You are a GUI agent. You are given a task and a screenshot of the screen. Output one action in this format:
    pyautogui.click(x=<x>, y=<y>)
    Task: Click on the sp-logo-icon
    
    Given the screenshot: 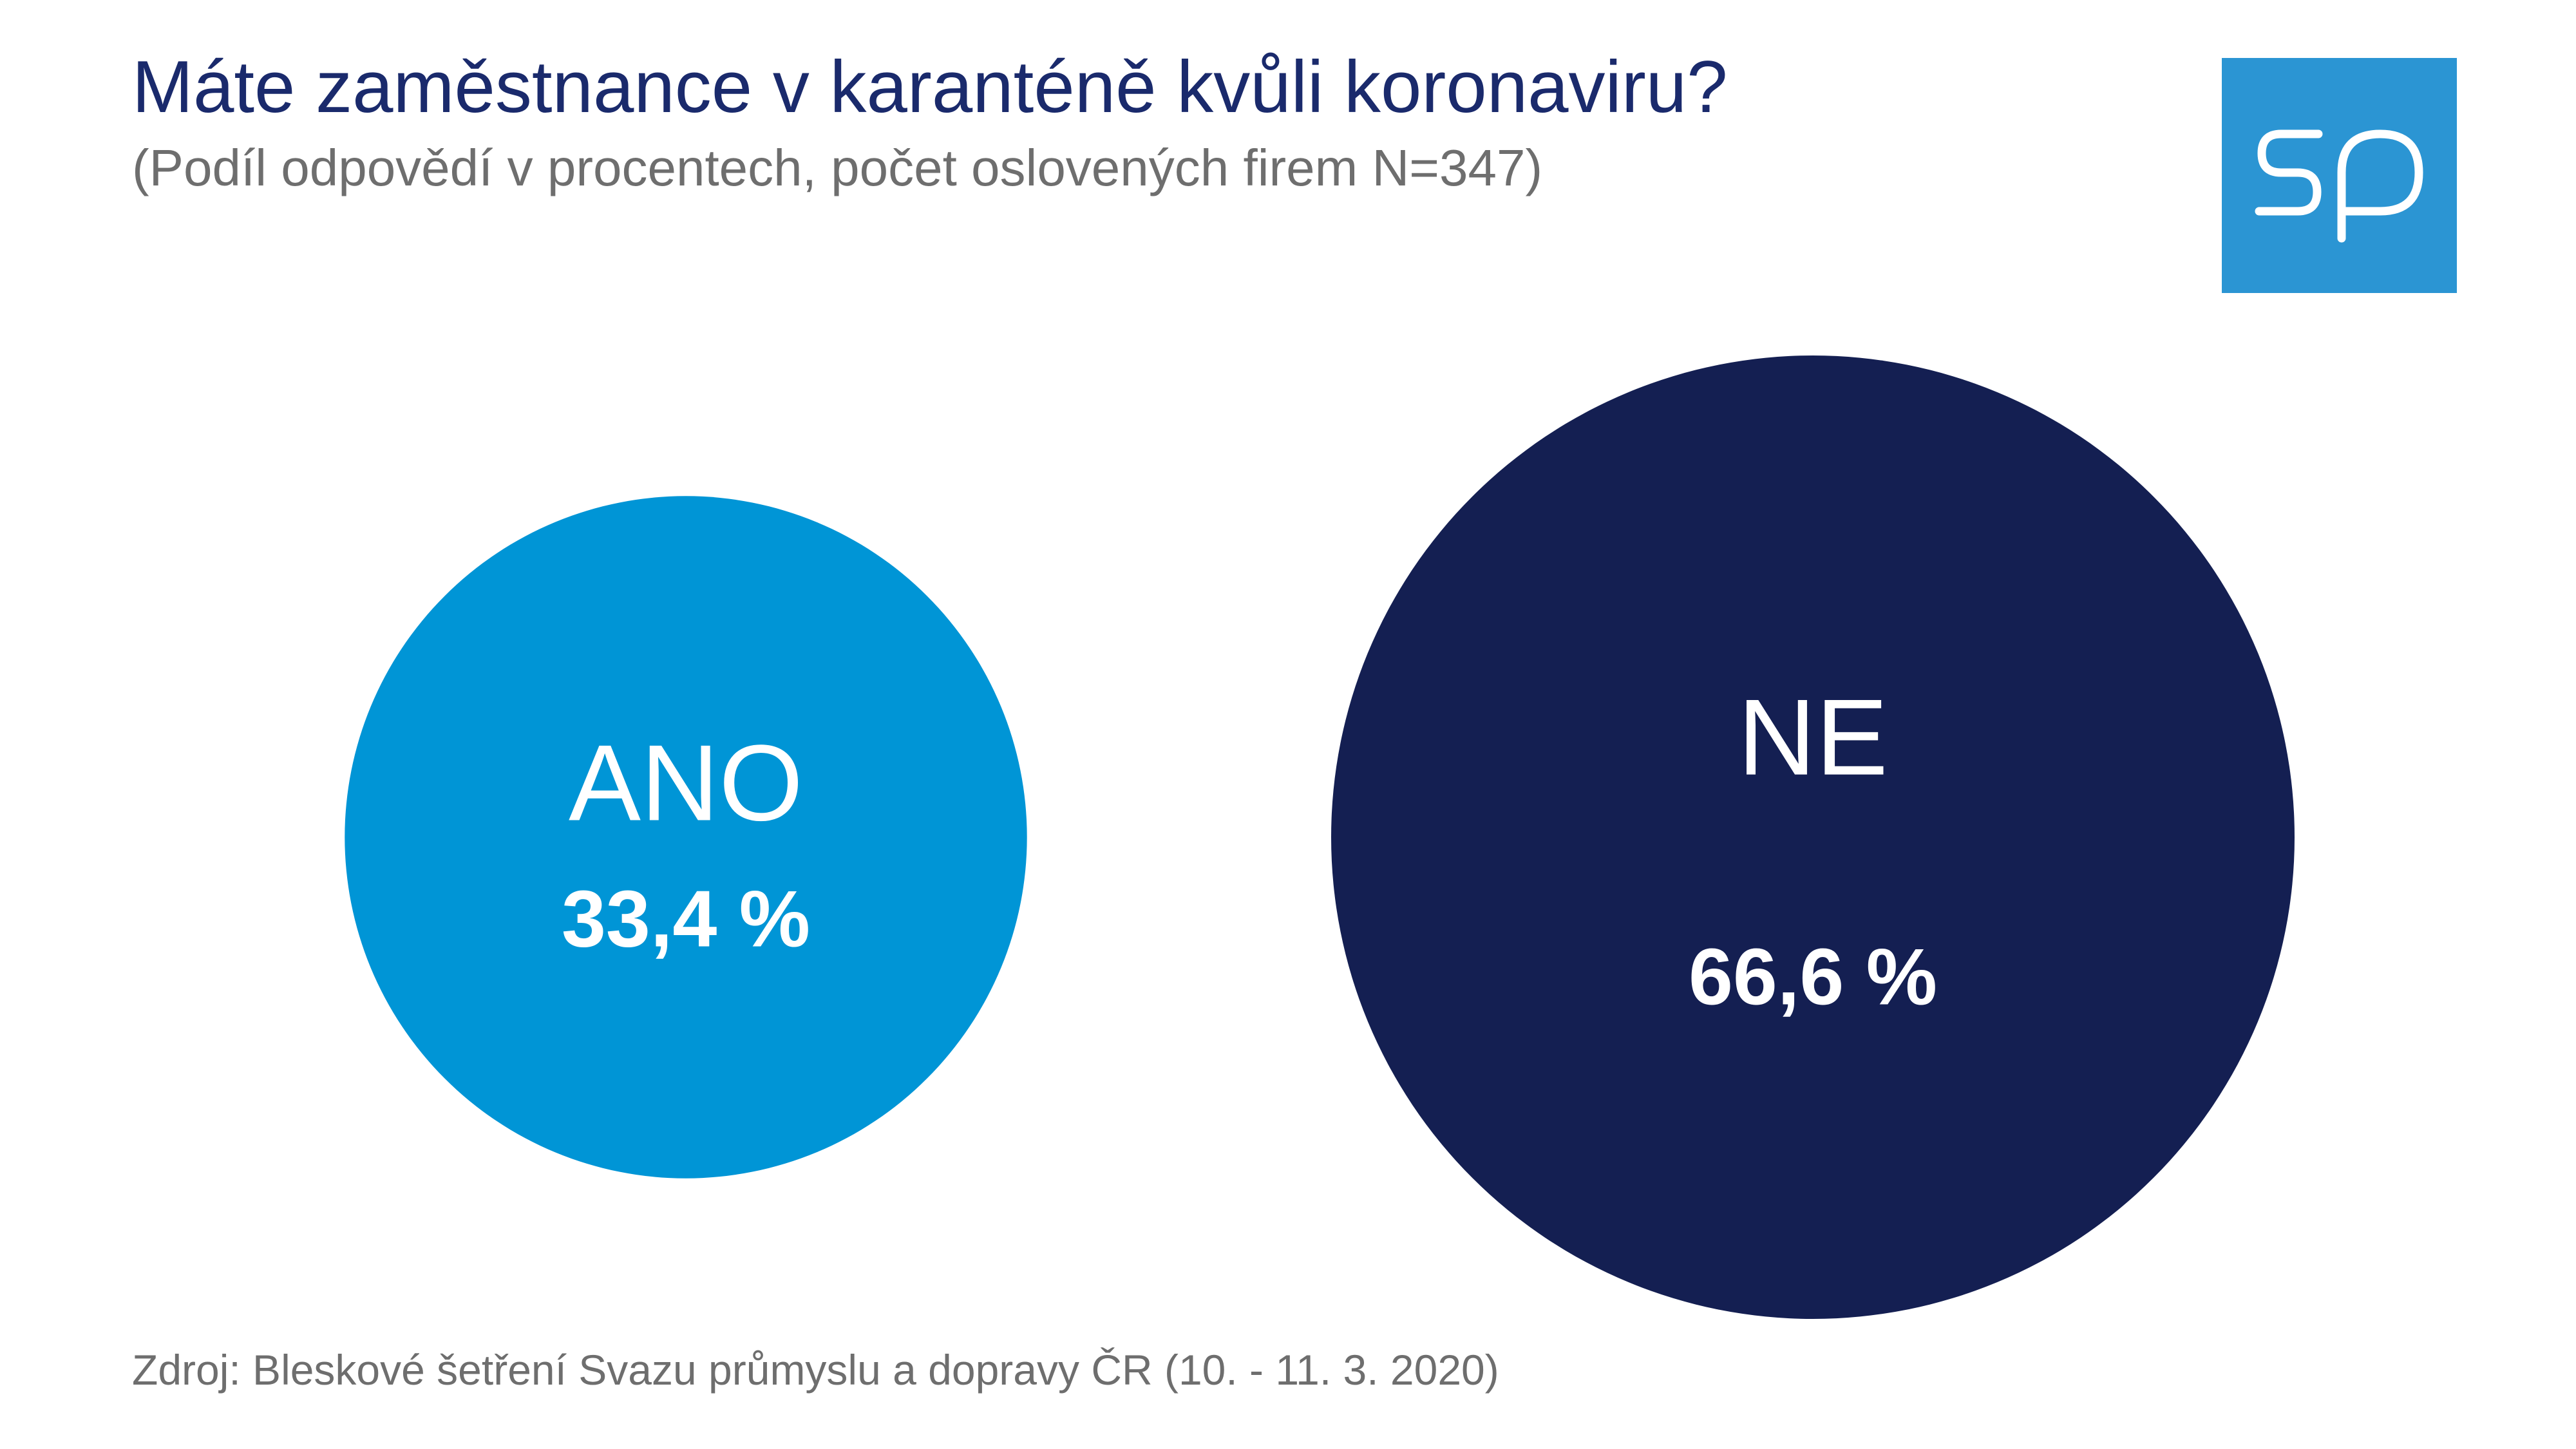 What is the action you would take?
    pyautogui.click(x=2339, y=175)
    